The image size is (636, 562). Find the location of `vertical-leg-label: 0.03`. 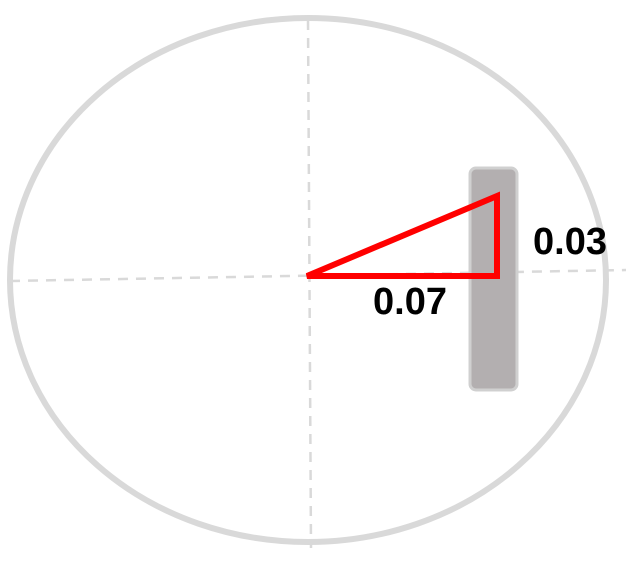

vertical-leg-label: 0.03 is located at coordinates (570, 242).